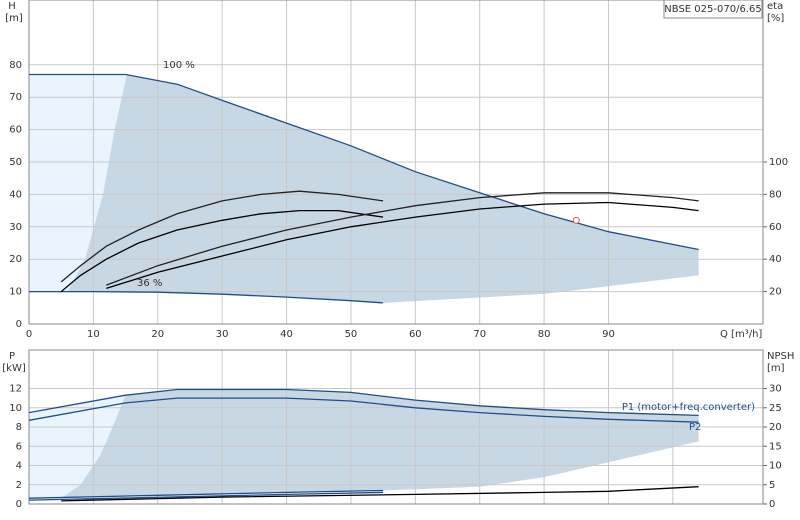  I want to click on y-tick-label: 70, so click(15, 97).